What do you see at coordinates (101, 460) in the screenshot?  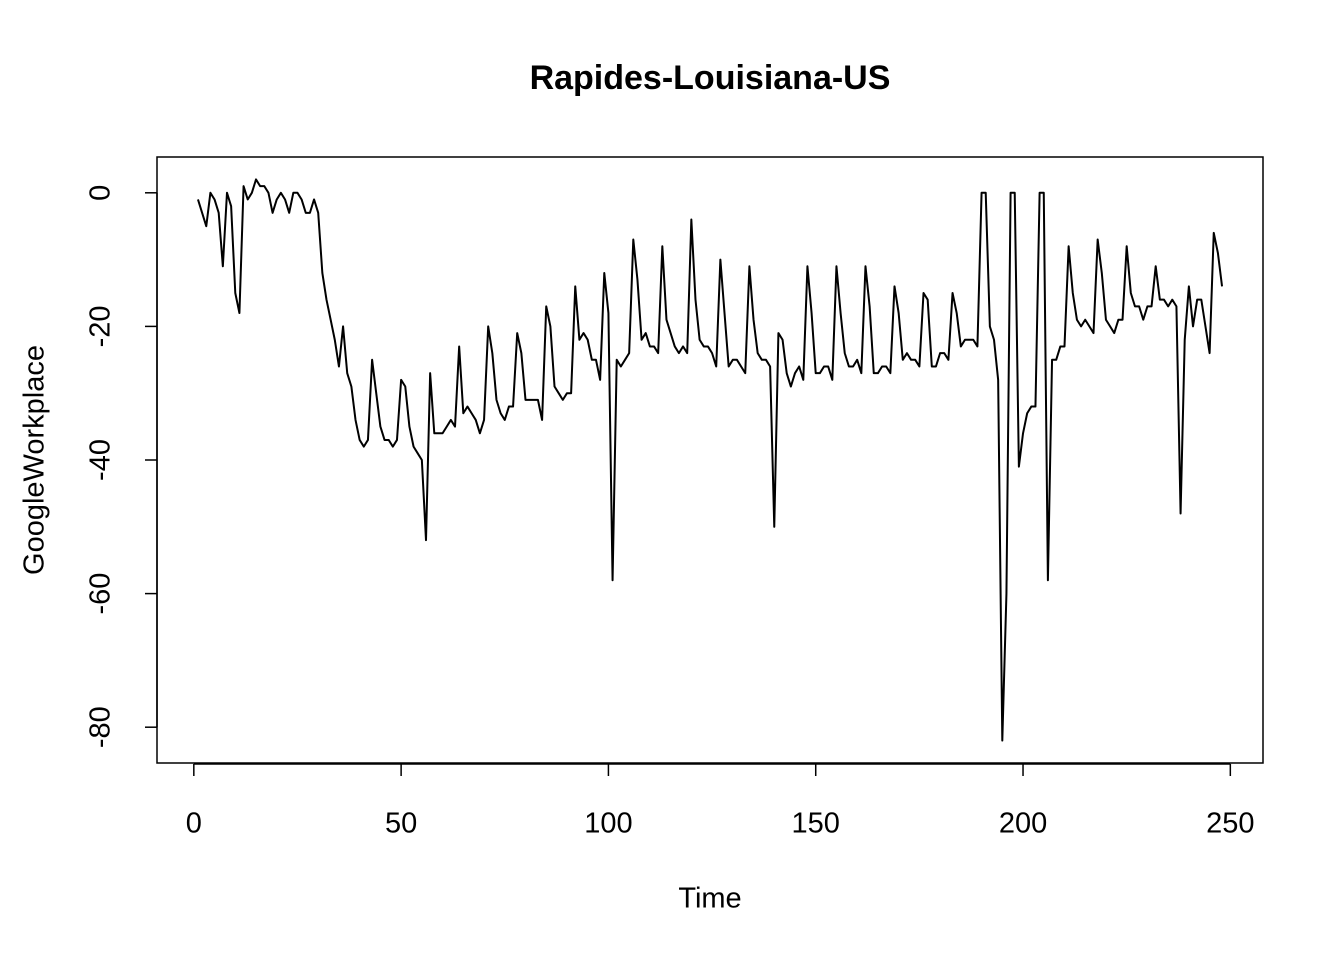 I see `y-tick-label: -40` at bounding box center [101, 460].